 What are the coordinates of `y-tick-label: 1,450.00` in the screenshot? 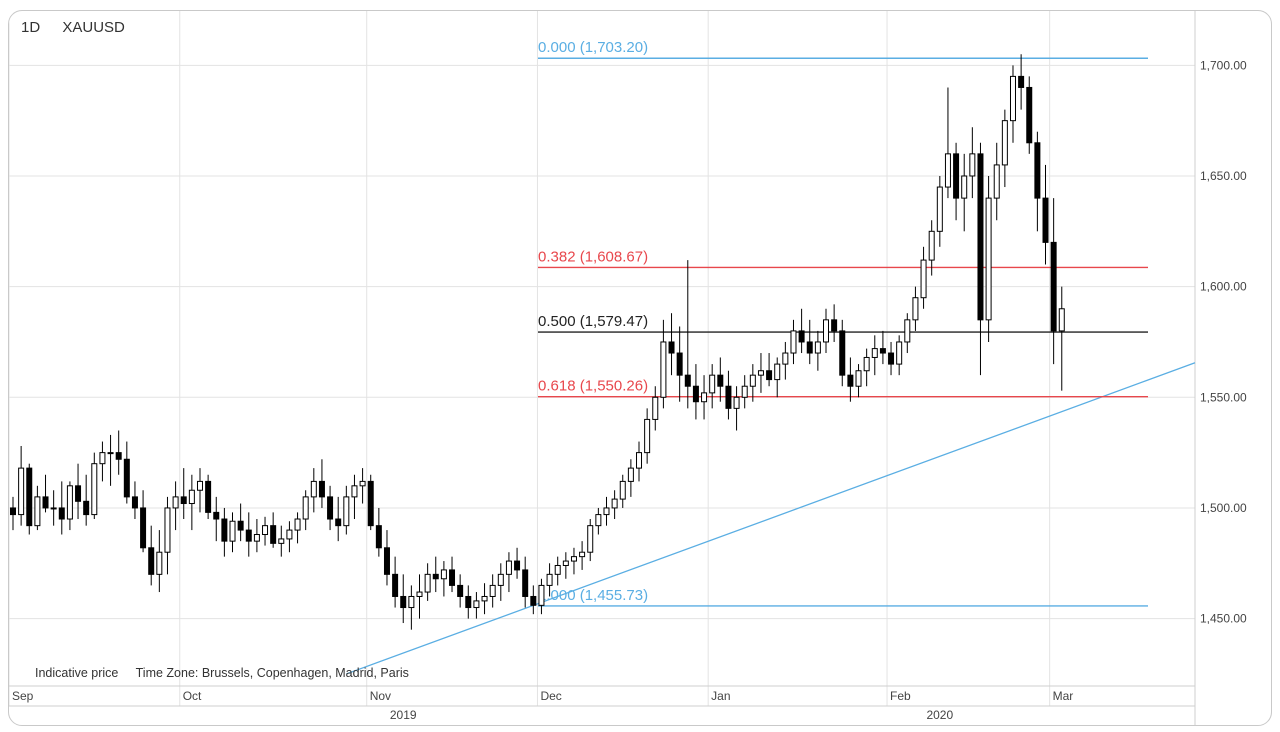 It's located at (1223, 619).